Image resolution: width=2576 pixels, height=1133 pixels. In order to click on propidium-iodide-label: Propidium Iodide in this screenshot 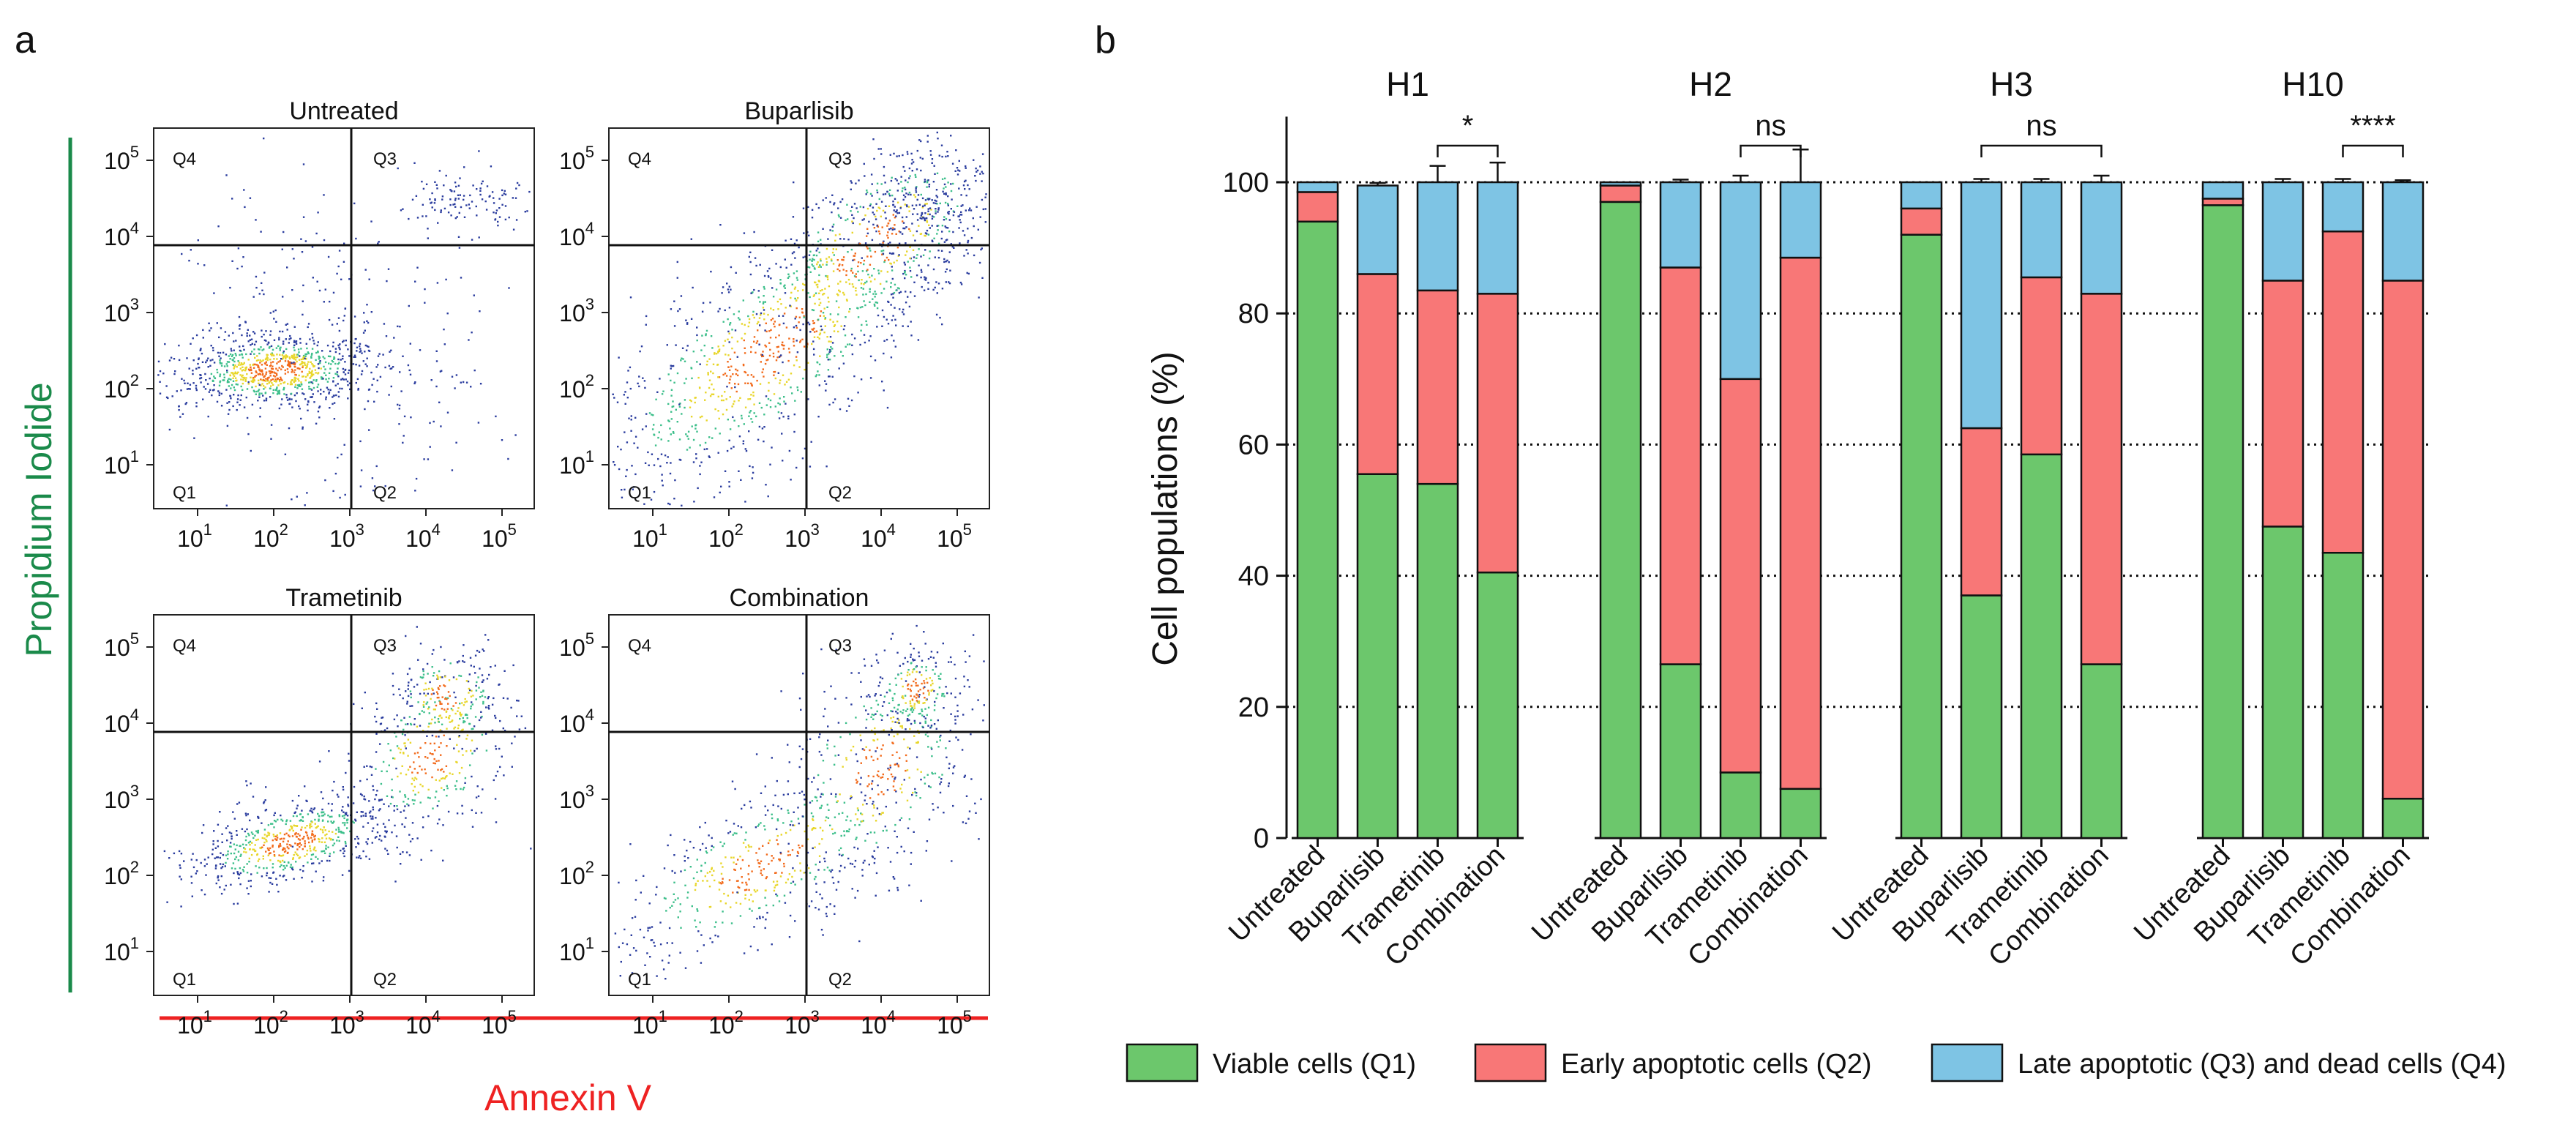, I will do `click(38, 519)`.